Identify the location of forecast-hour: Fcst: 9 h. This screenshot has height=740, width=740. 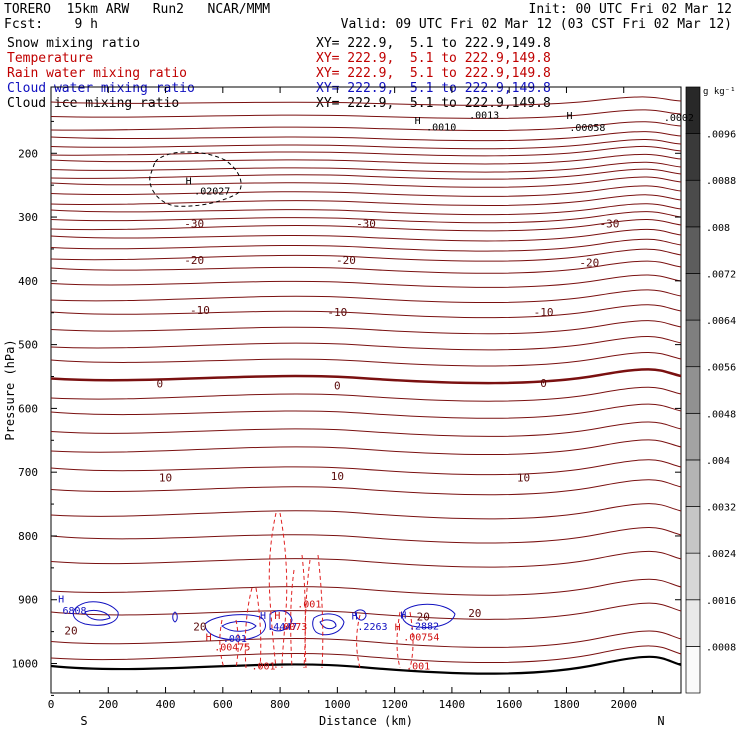
(51, 24).